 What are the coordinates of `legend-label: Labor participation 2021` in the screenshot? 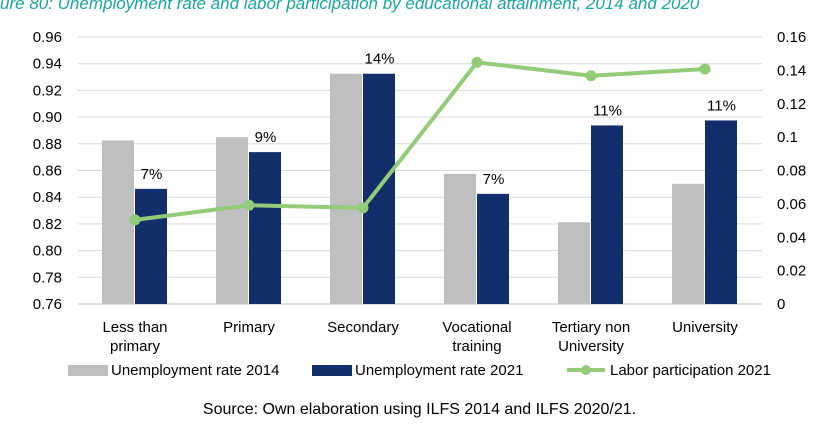 It's located at (690, 370).